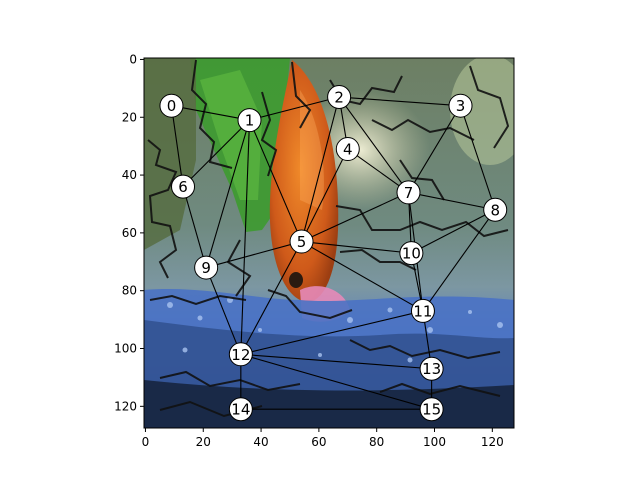  What do you see at coordinates (125, 406) in the screenshot?
I see `y-tick-label: 120` at bounding box center [125, 406].